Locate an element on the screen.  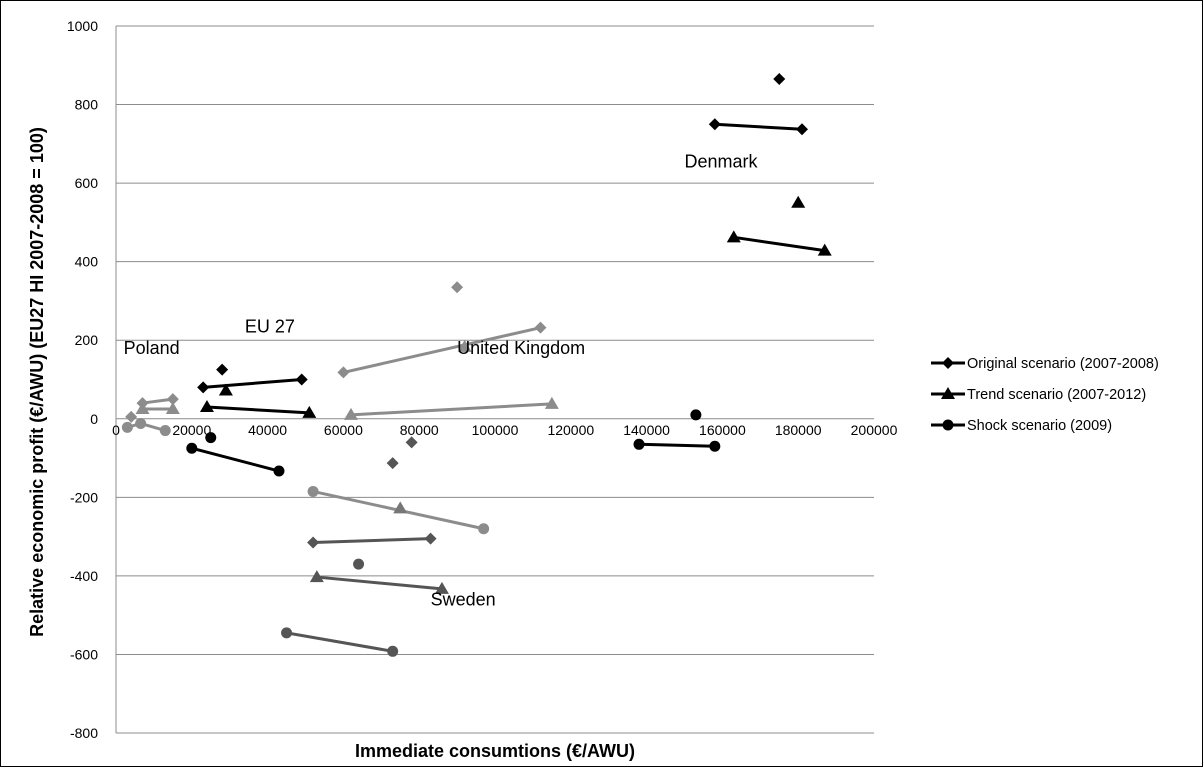
series-denmark-diamond is located at coordinates (758, 127).